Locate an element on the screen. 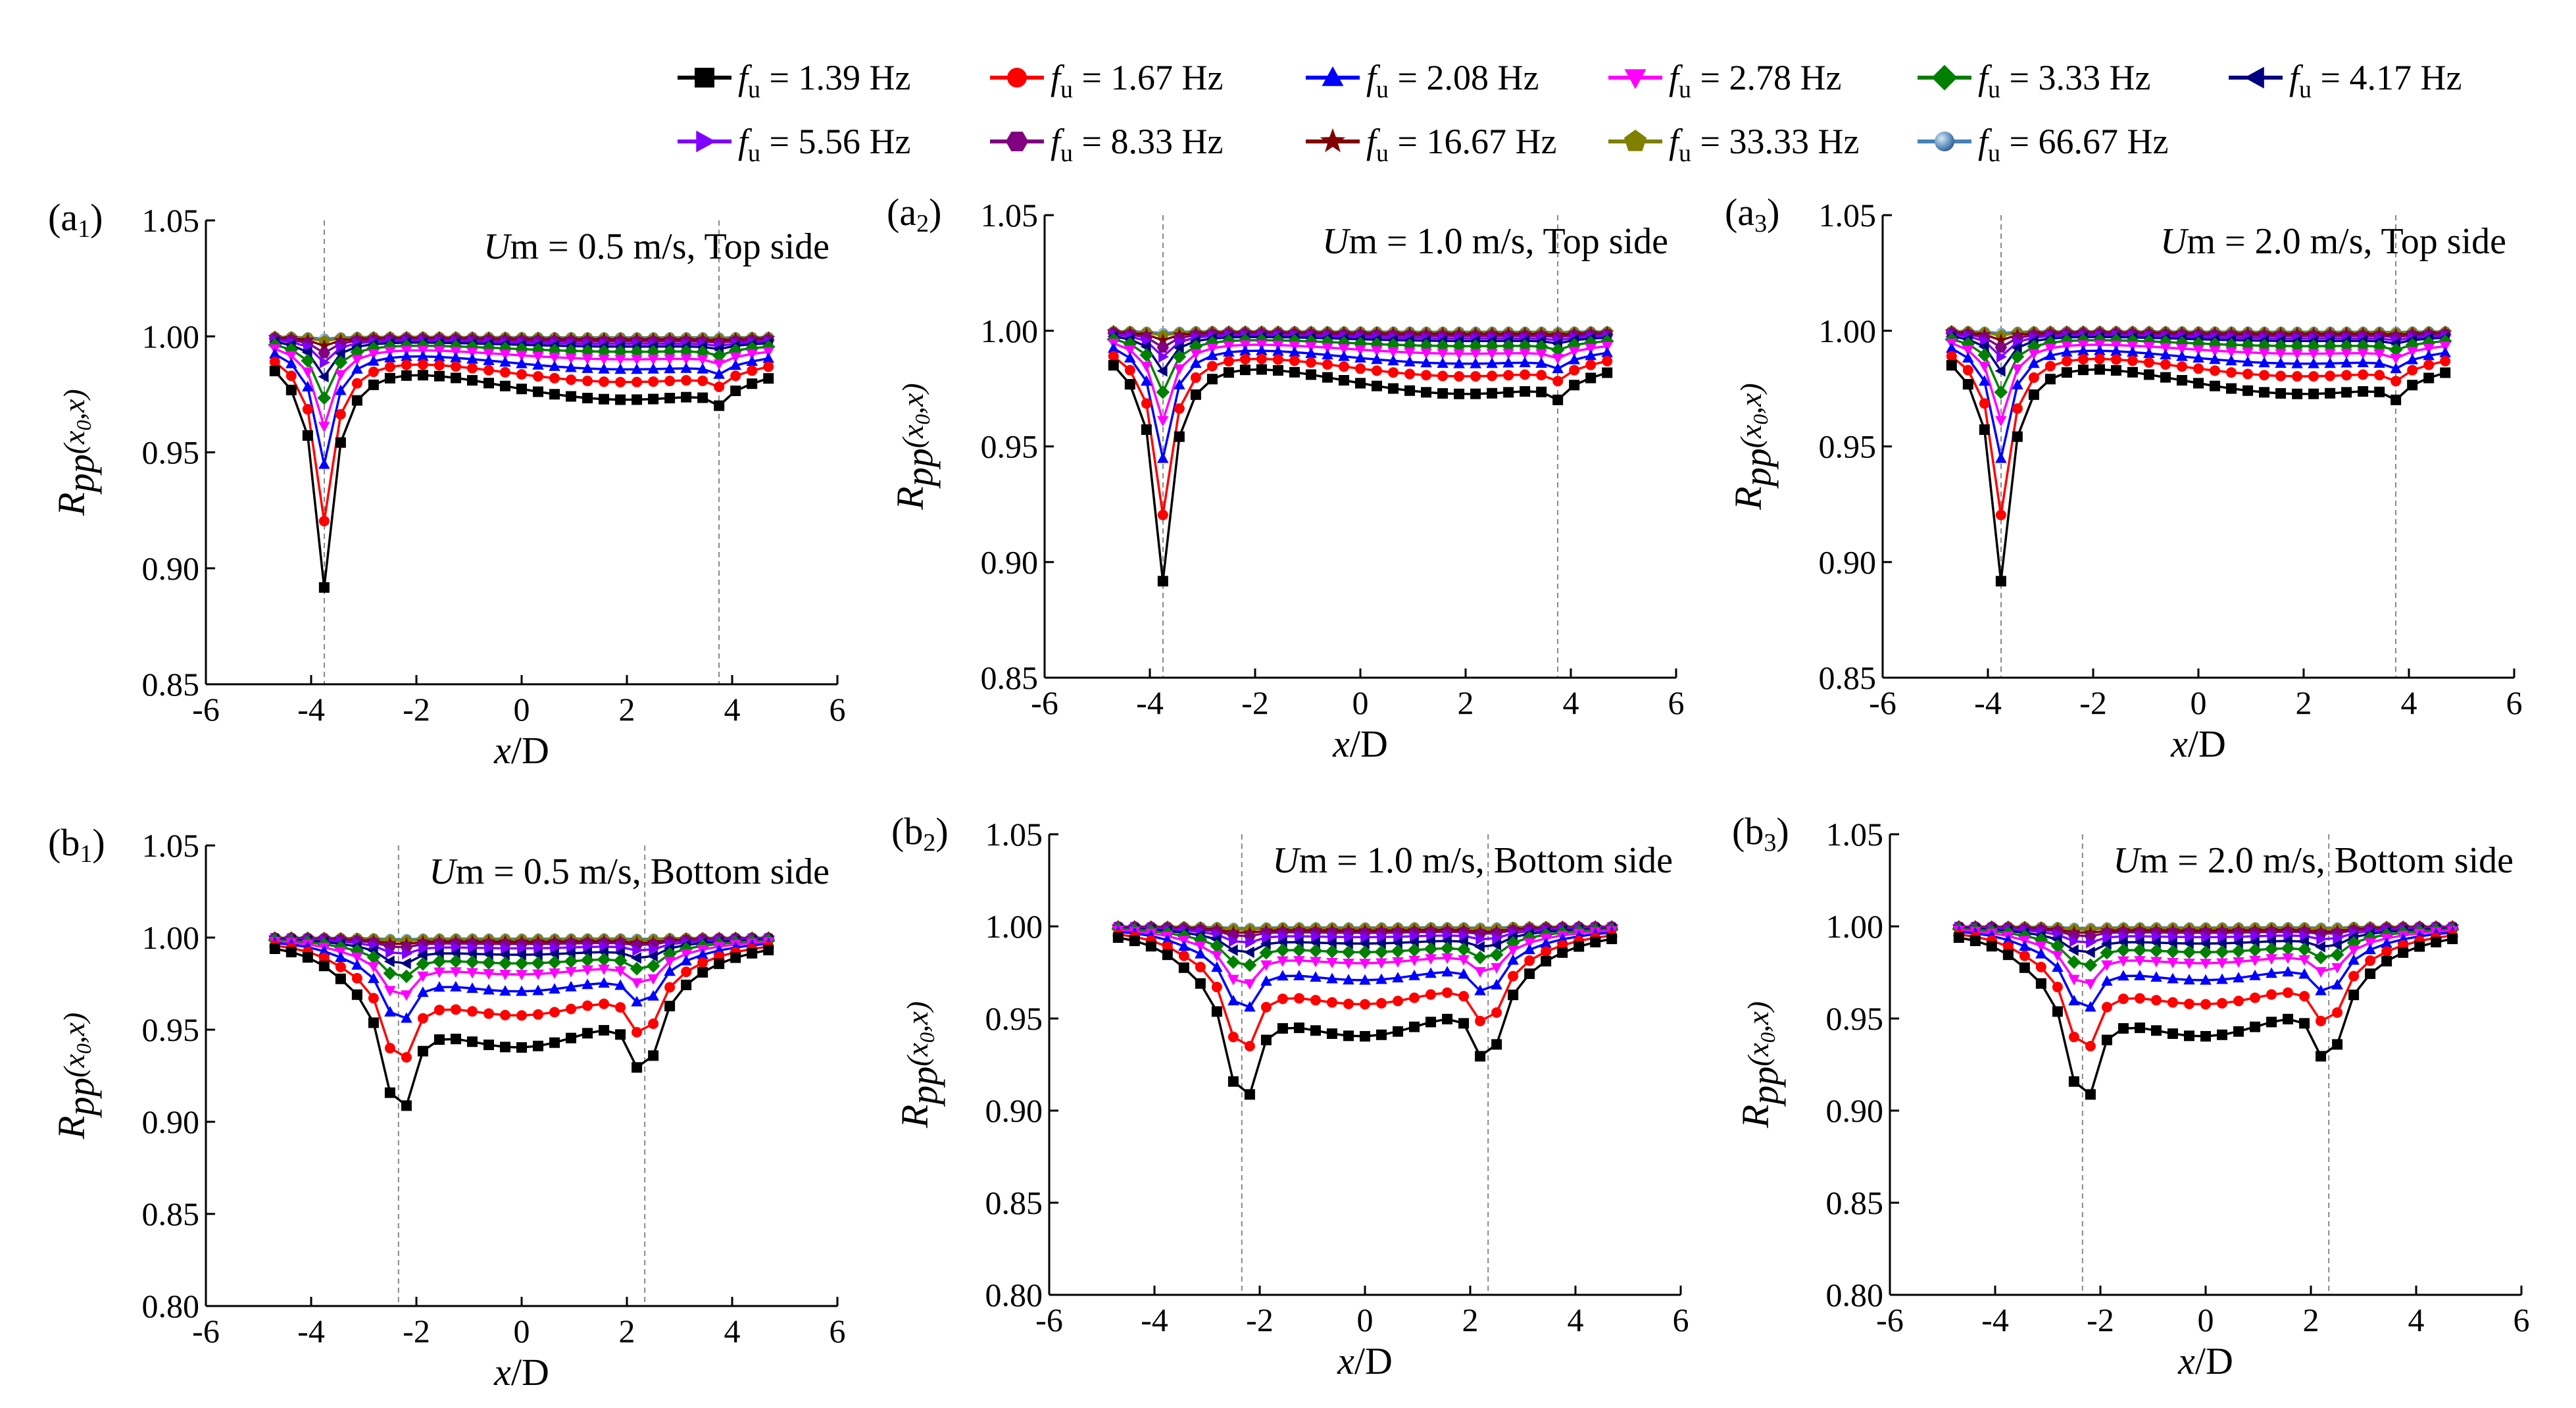 The height and width of the screenshot is (1408, 2576). legend-label: fu = 1.67 Hz is located at coordinates (1137, 80).